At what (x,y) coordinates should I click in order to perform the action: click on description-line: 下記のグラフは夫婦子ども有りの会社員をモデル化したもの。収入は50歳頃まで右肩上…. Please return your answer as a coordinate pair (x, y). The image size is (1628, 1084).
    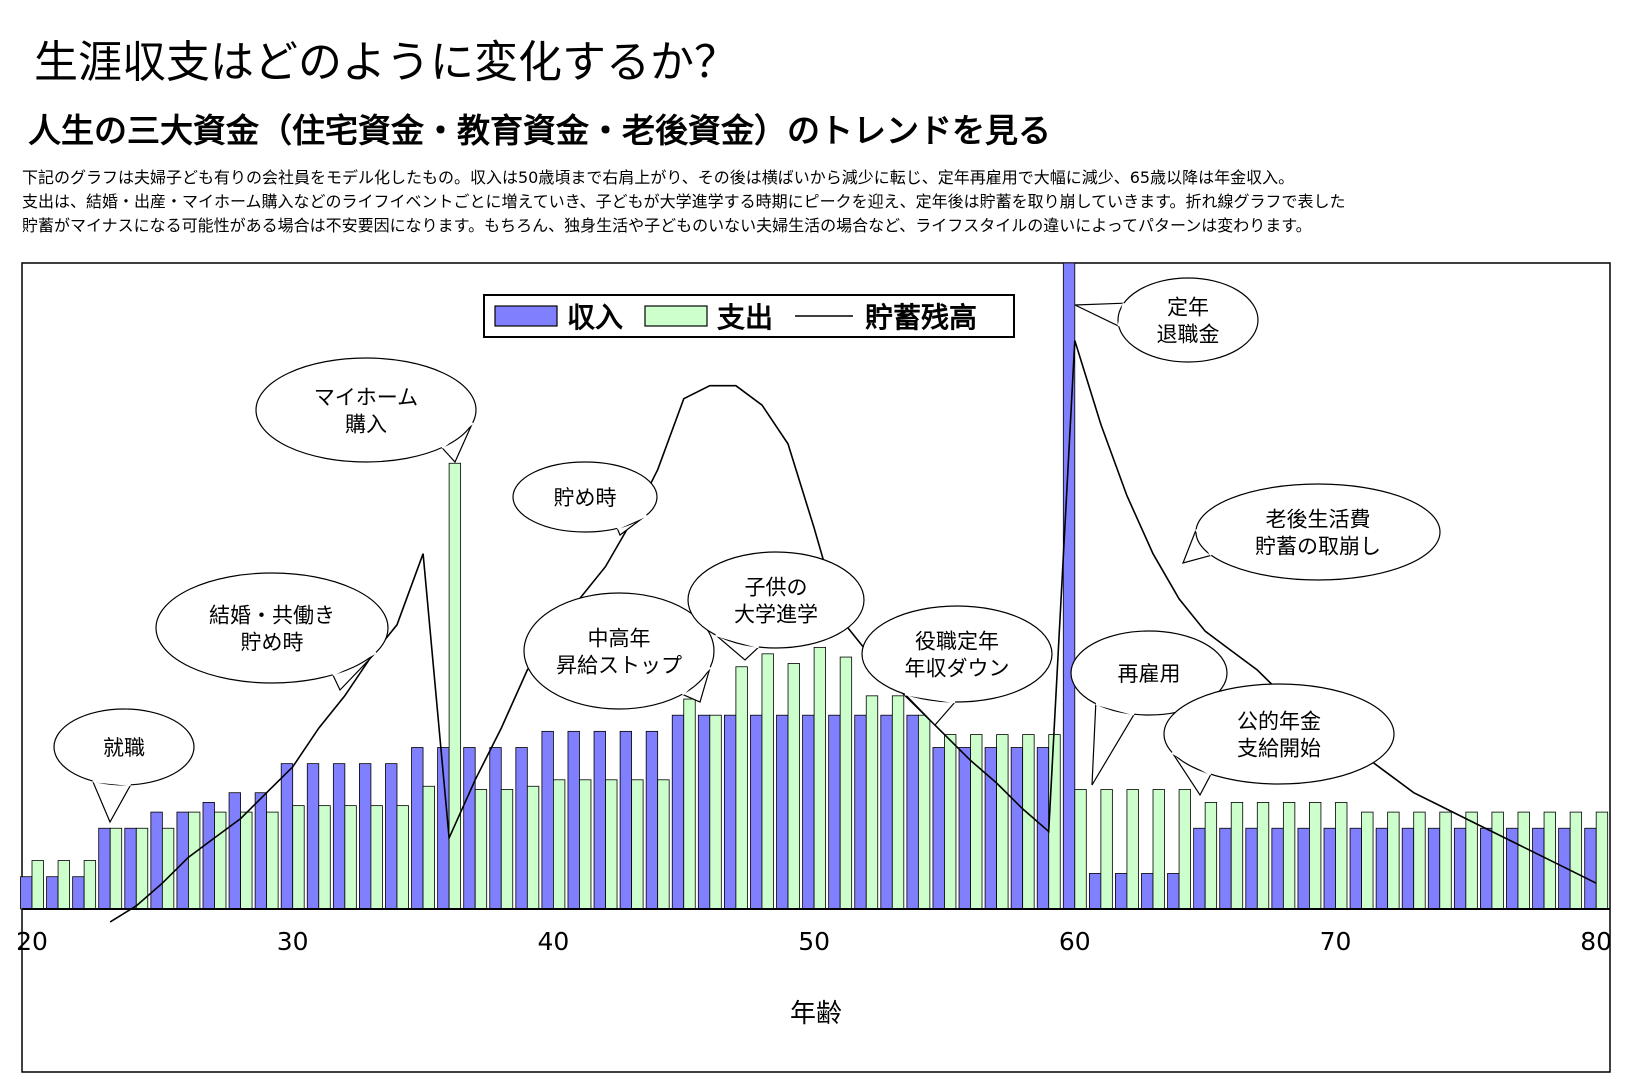
    Looking at the image, I should click on (658, 177).